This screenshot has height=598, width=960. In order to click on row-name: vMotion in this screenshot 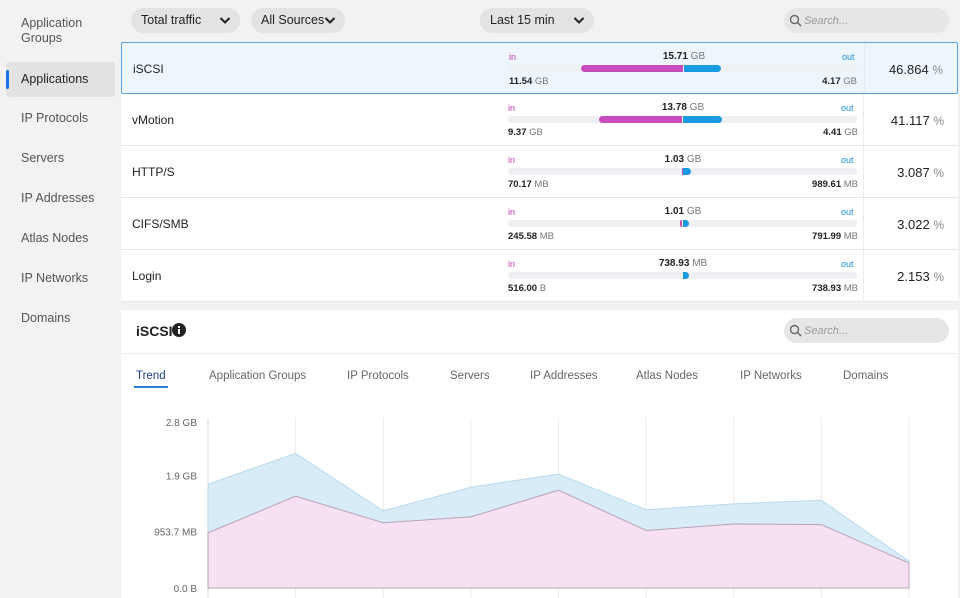, I will do `click(153, 120)`.